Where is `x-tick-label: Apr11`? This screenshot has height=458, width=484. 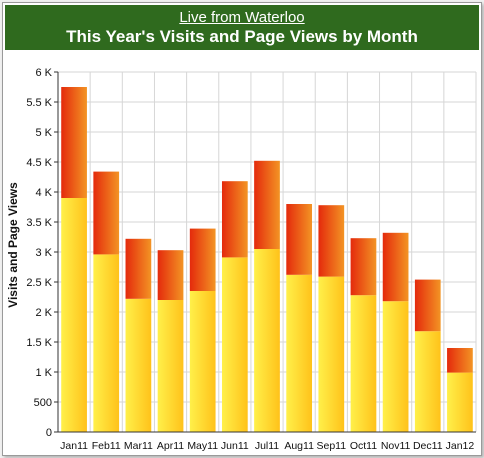
x-tick-label: Apr11 is located at coordinates (170, 446).